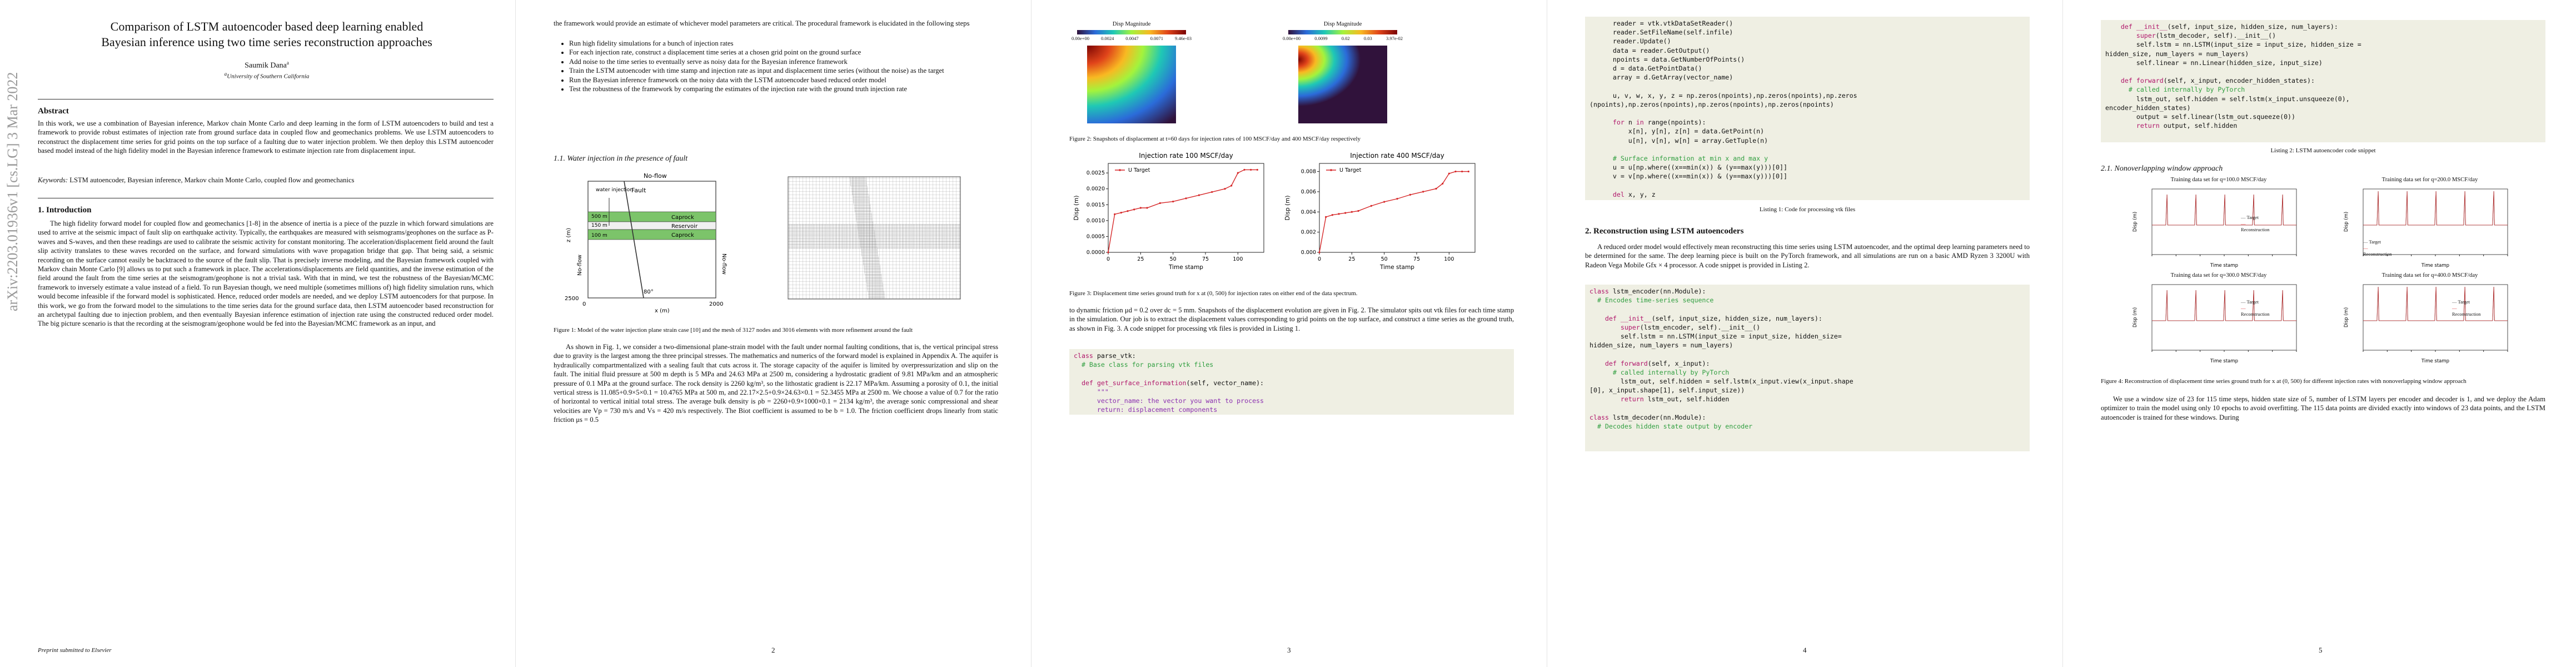 Image resolution: width=2576 pixels, height=667 pixels. Describe the element at coordinates (1350, 170) in the screenshot. I see `legend-label: U Target` at that location.